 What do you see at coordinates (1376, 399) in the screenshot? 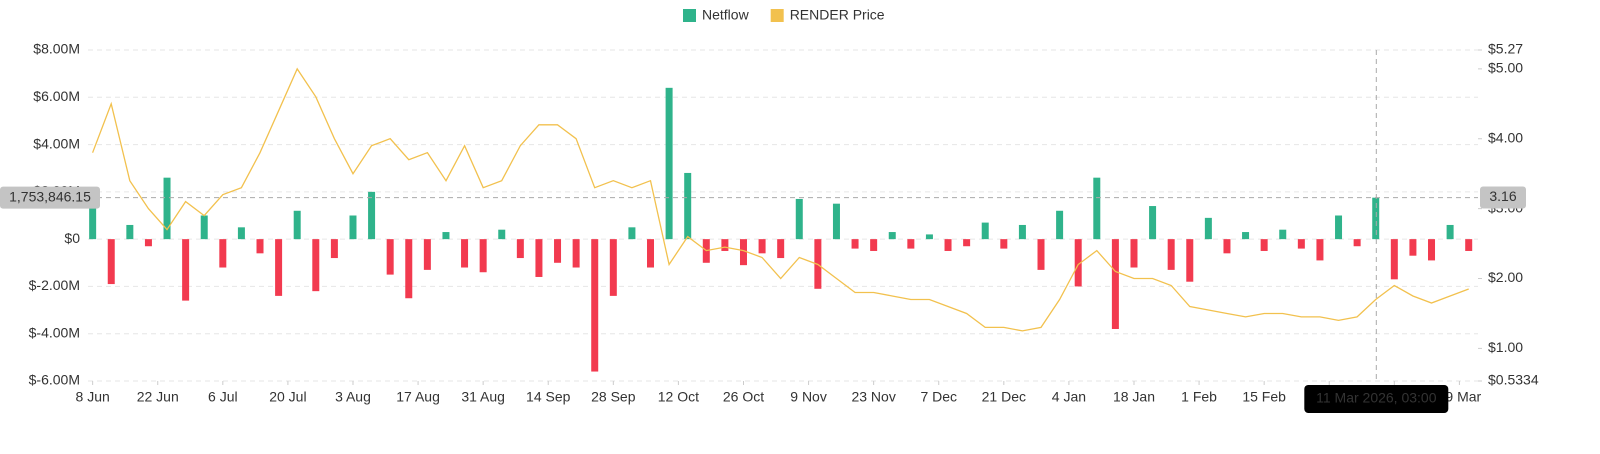
I see `crosshair-x-box` at bounding box center [1376, 399].